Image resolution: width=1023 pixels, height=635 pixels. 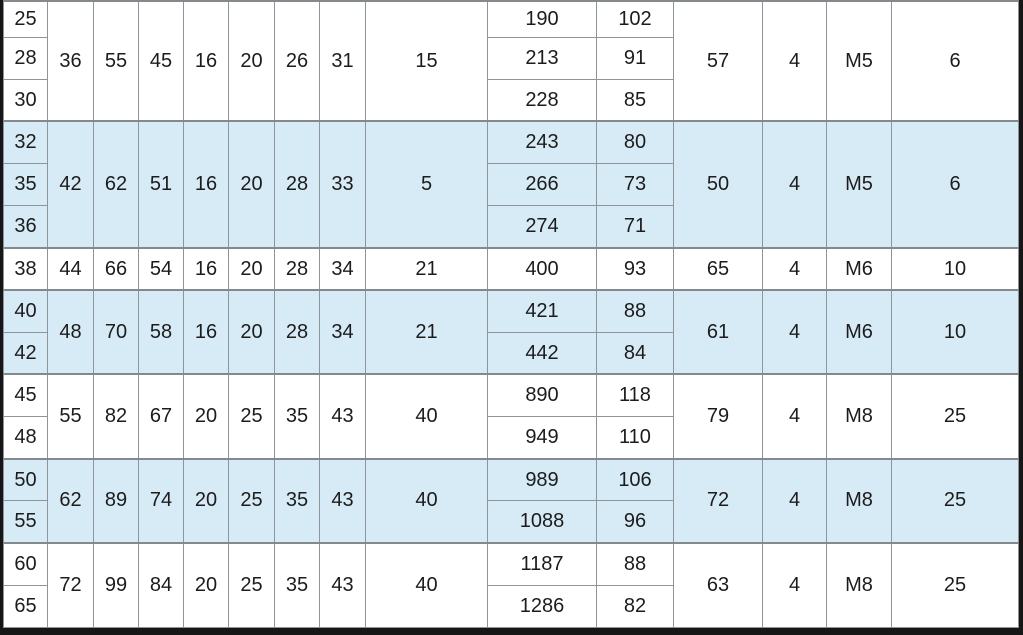 What do you see at coordinates (511, 522) in the screenshot?
I see `table-row: 55 1088 96` at bounding box center [511, 522].